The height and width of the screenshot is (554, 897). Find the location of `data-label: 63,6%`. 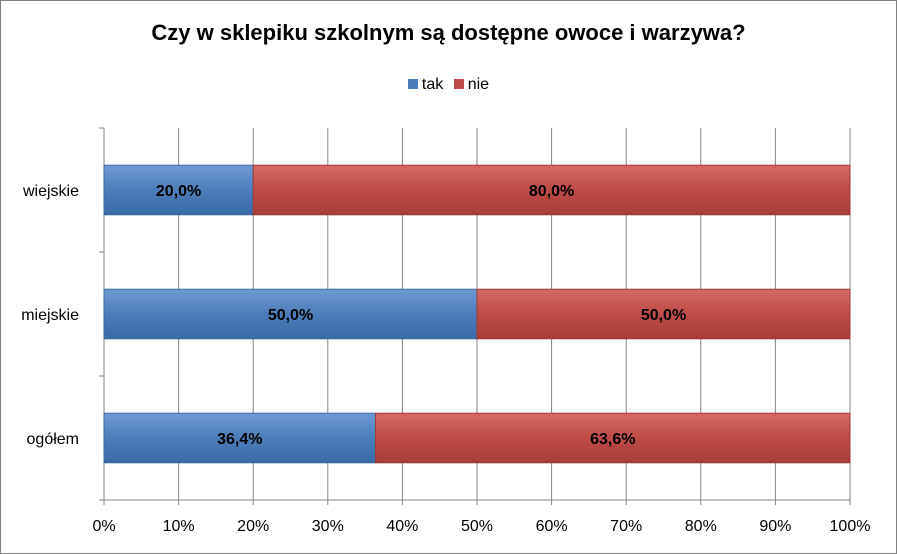

data-label: 63,6% is located at coordinates (612, 439).